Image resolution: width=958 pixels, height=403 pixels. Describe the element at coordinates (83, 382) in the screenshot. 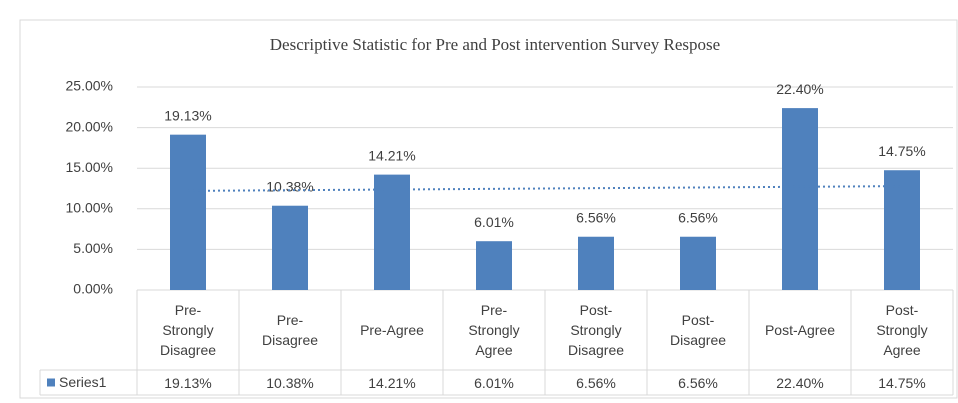

I see `legend-label: Series1` at that location.